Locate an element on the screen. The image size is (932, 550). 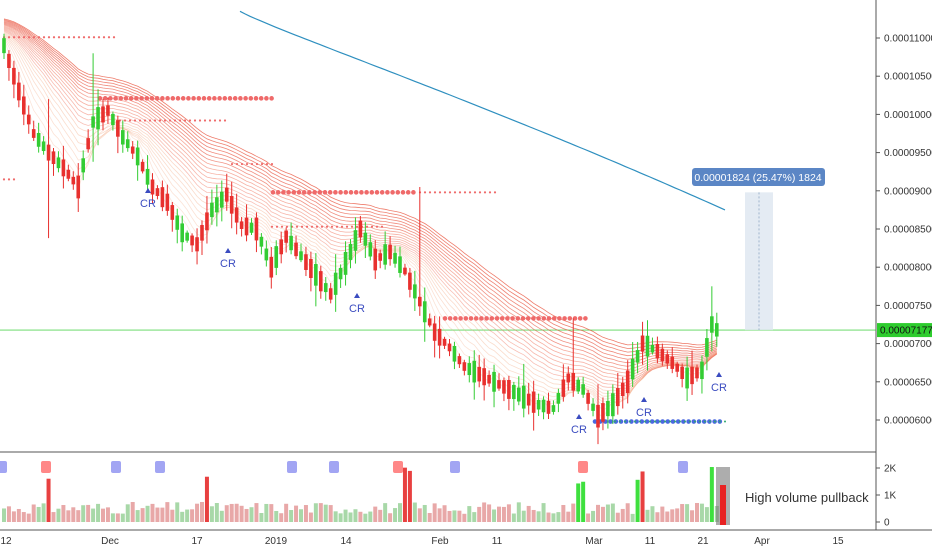
signal-marker-icon is located at coordinates (116, 467).